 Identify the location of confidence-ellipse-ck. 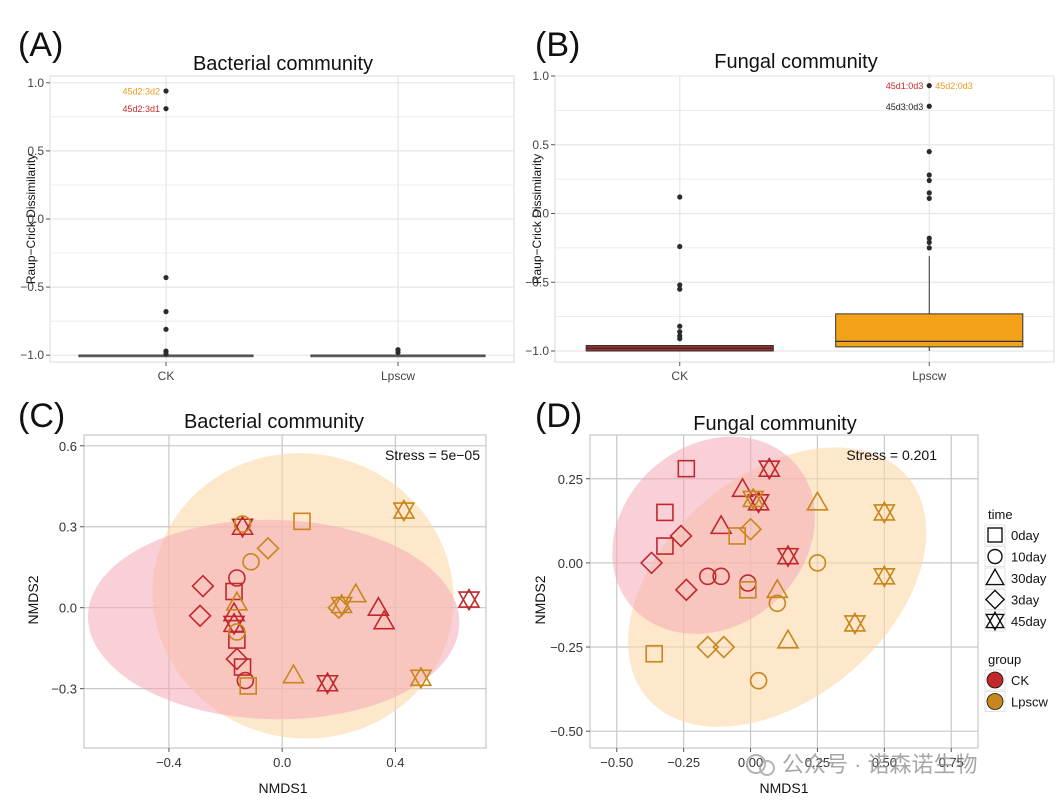
(273, 619).